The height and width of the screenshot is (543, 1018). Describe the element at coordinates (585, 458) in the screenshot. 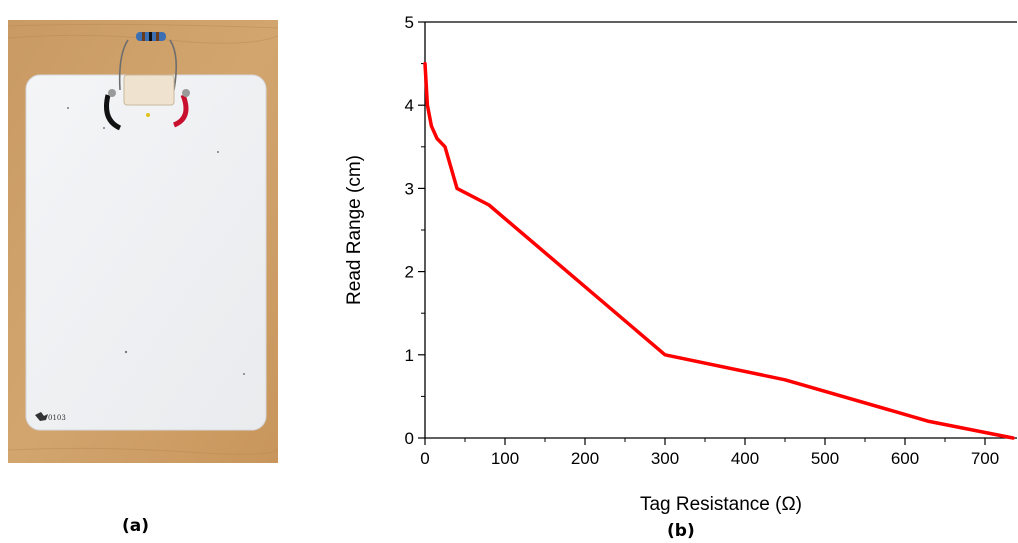

I see `x-tick-label: 200` at that location.